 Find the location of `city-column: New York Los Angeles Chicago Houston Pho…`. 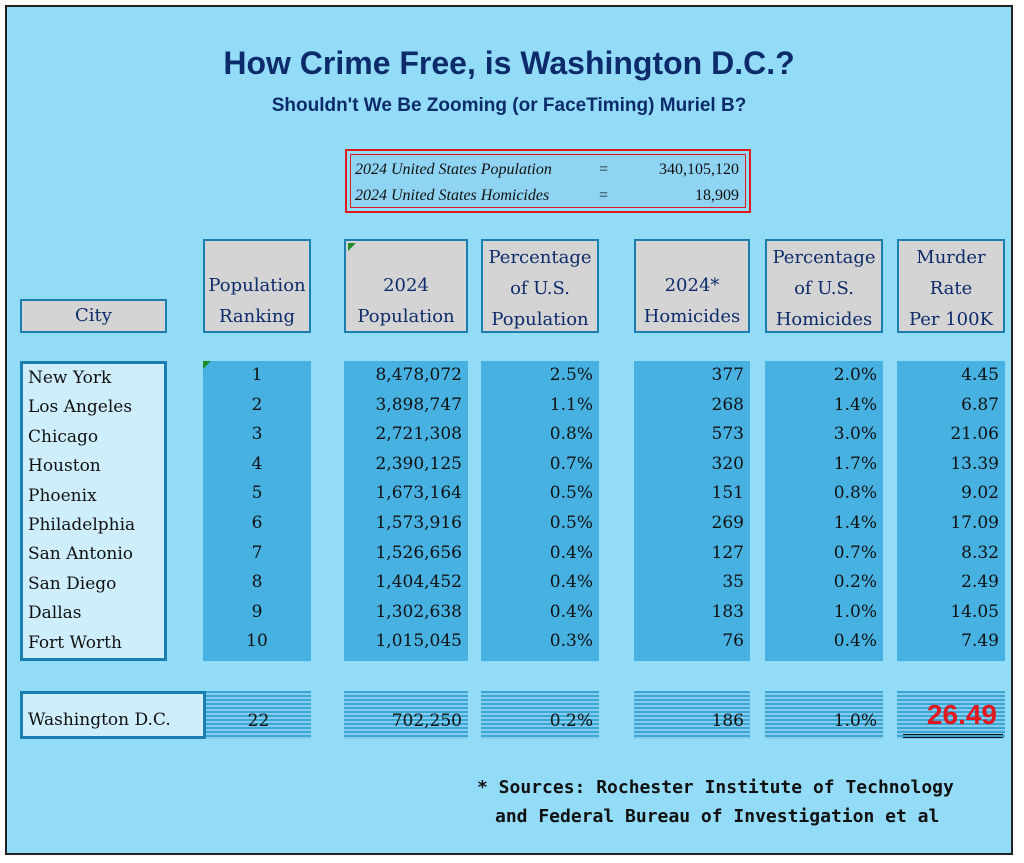

city-column: New York Los Angeles Chicago Houston Pho… is located at coordinates (93, 511).